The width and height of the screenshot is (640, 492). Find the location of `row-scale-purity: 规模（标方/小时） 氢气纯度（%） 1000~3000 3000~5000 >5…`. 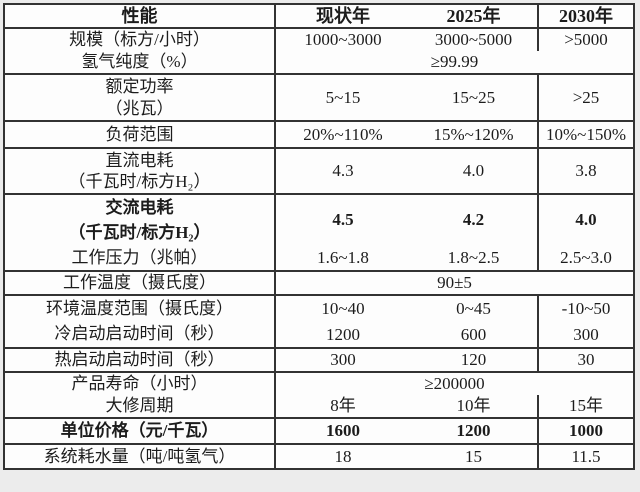

row-scale-purity: 规模（标方/小时） 氢气纯度（%） 1000~3000 3000~5000 >5… is located at coordinates (319, 52).